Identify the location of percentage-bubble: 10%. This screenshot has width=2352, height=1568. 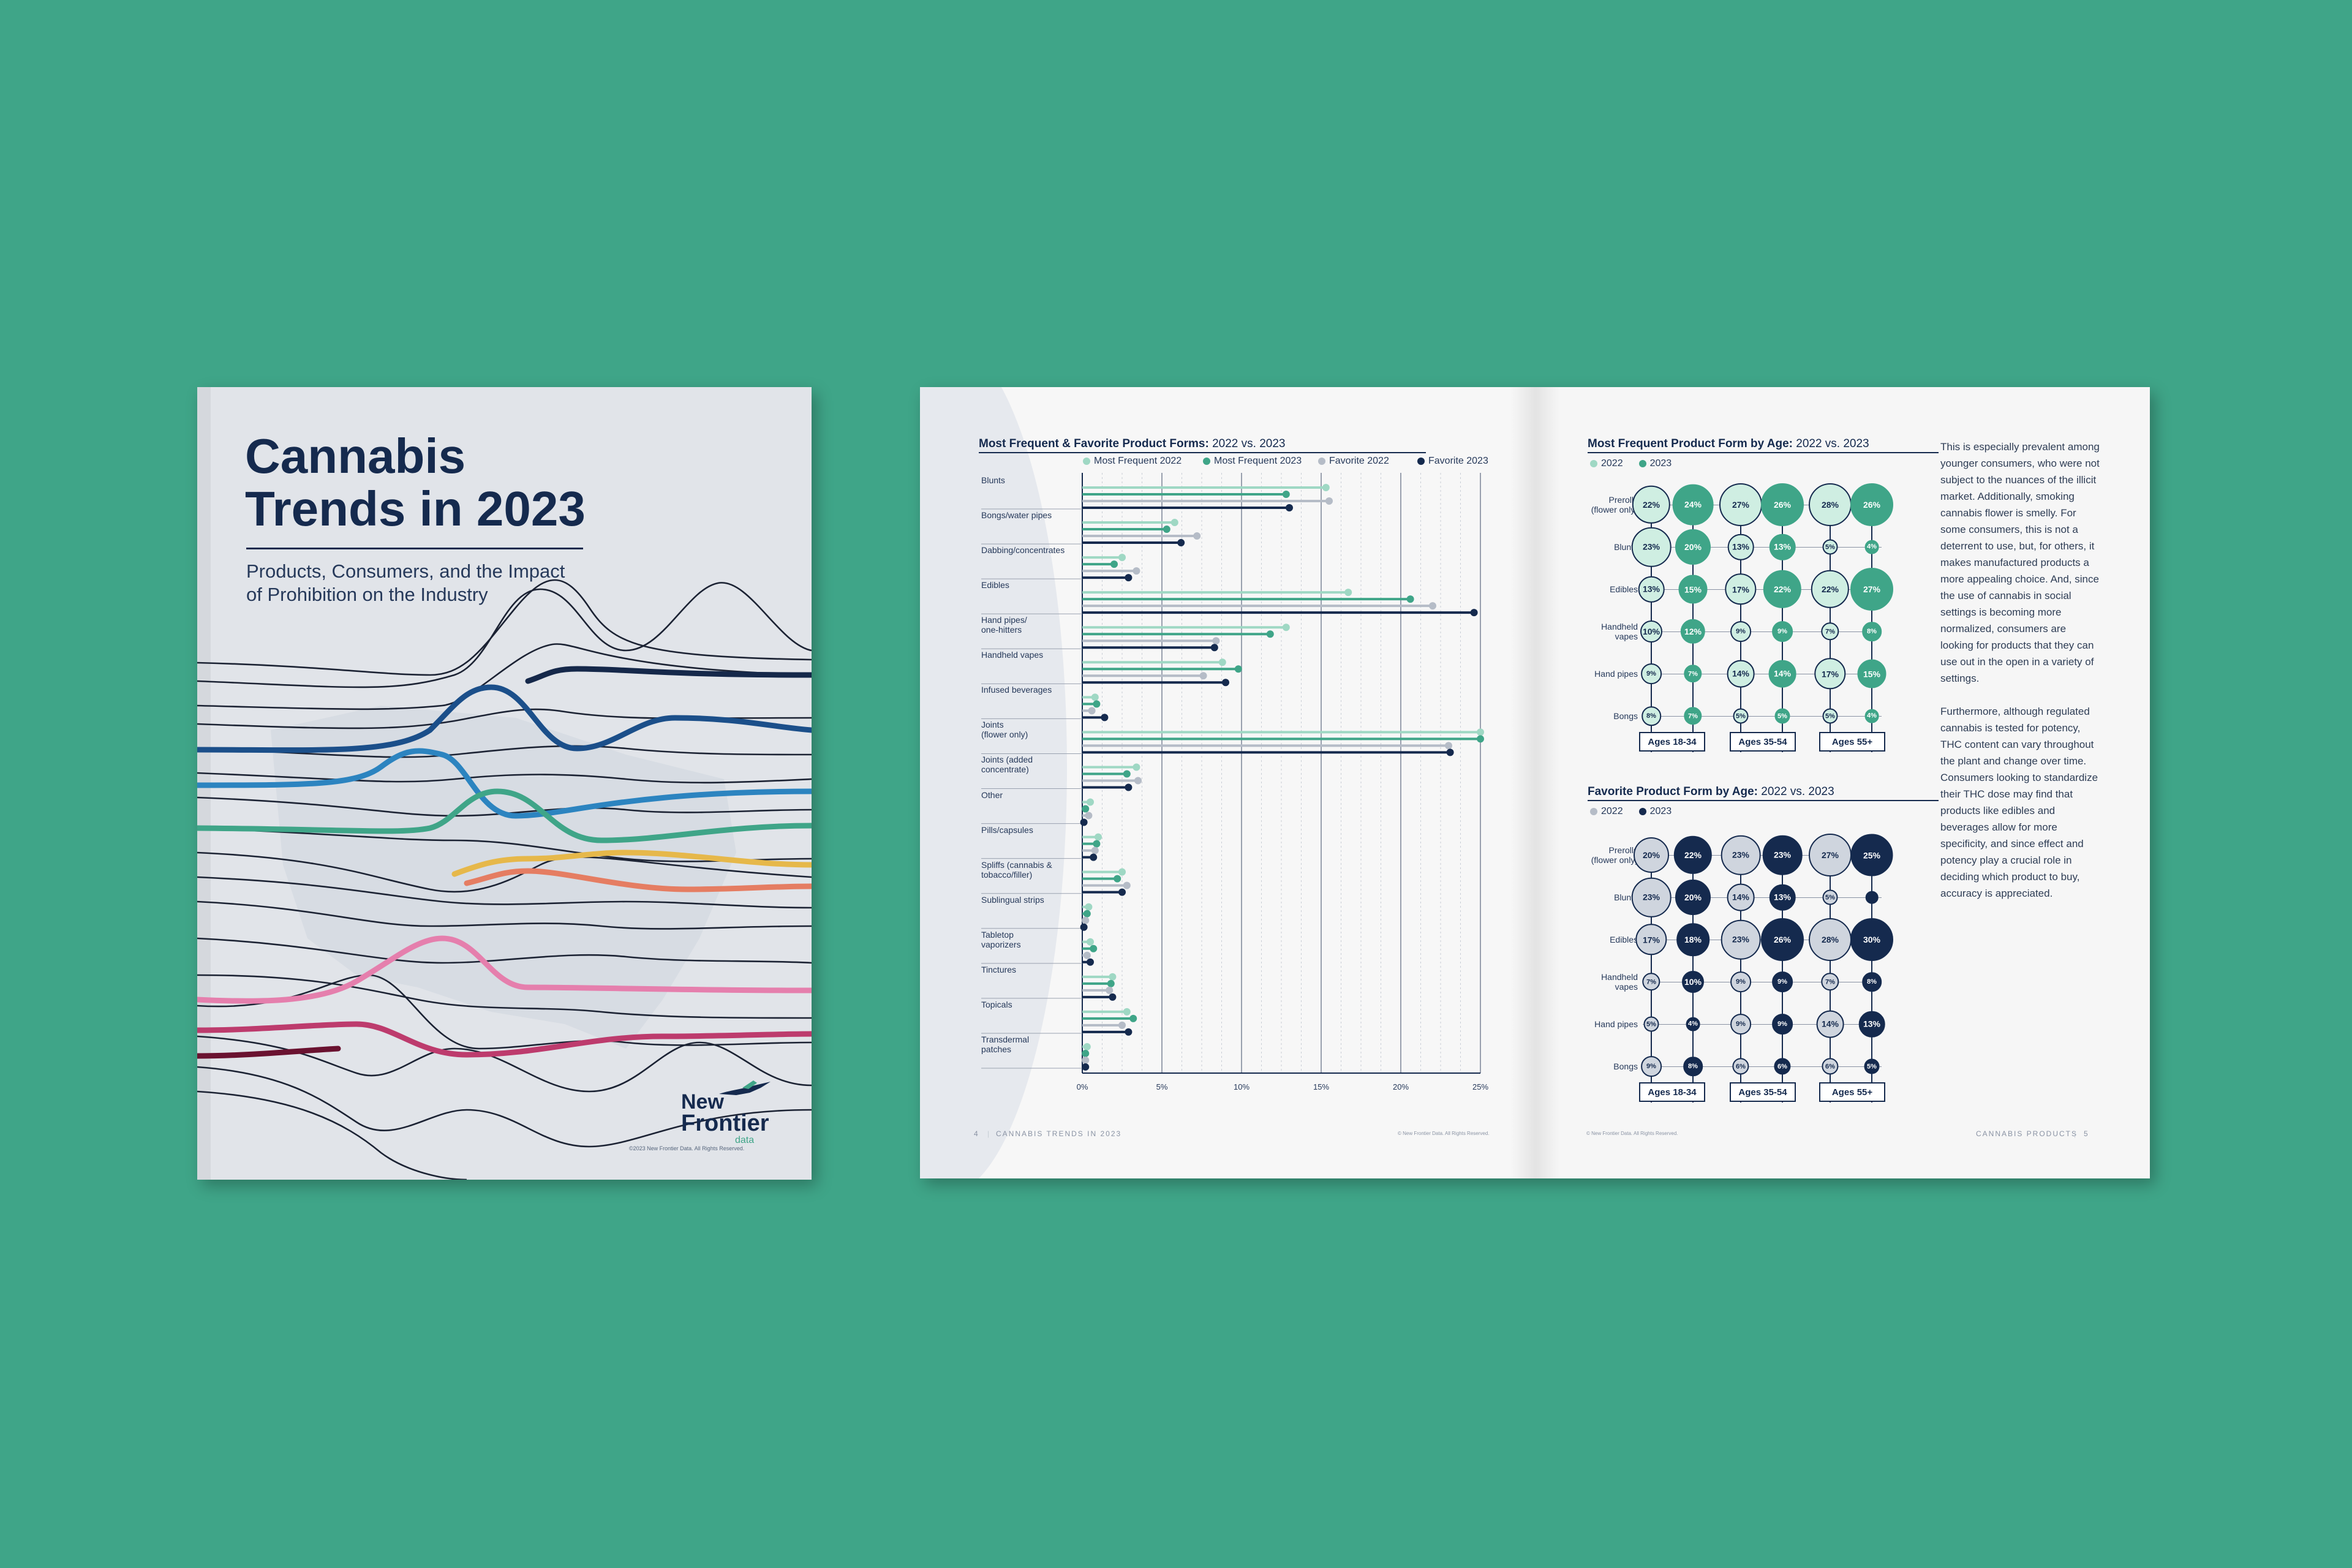
(1693, 982).